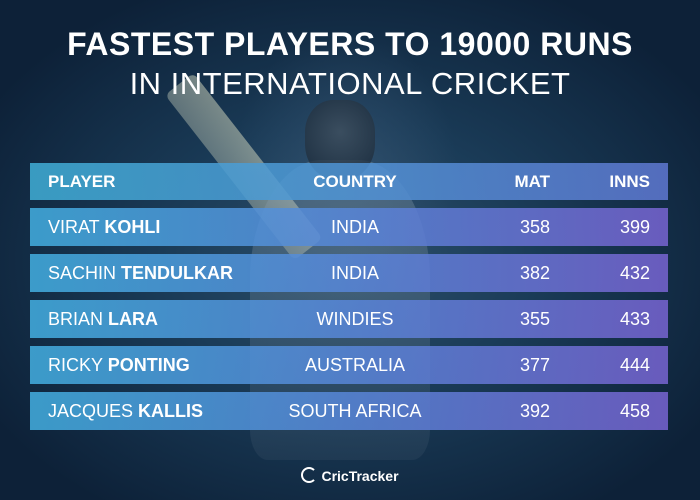  I want to click on player-first-name: RICKY, so click(75, 364).